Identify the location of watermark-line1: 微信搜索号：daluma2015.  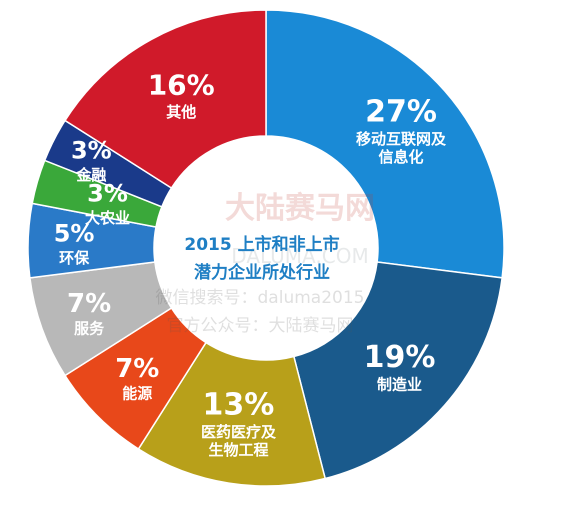
(260, 298).